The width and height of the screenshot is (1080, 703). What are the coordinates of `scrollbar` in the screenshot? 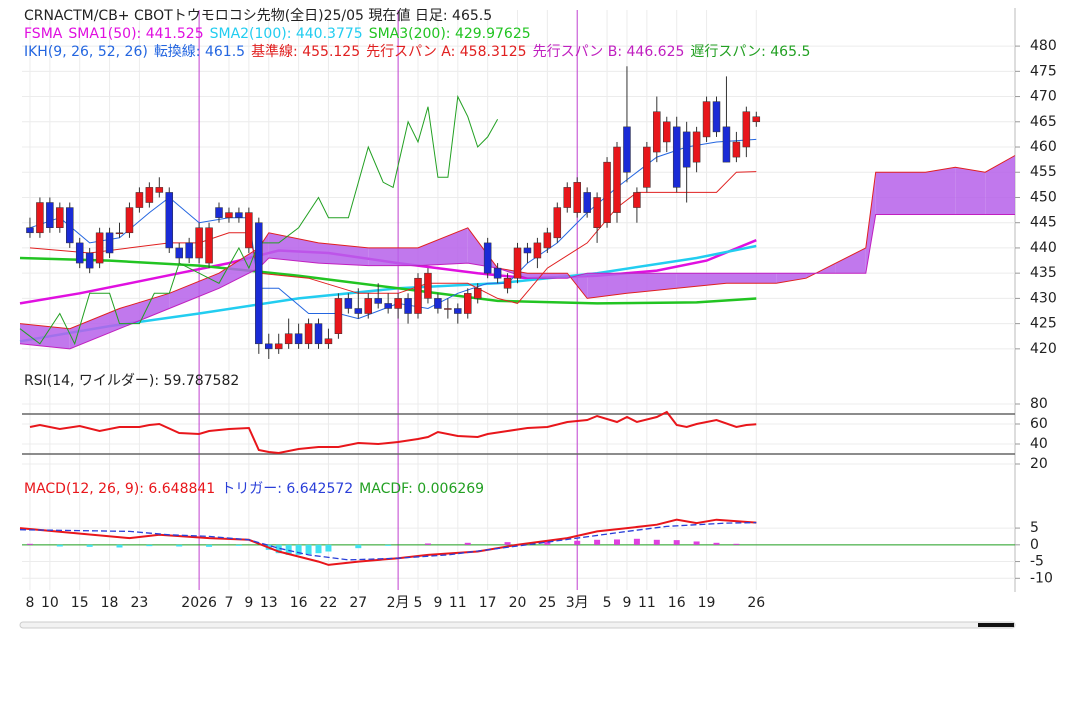 It's located at (517, 625).